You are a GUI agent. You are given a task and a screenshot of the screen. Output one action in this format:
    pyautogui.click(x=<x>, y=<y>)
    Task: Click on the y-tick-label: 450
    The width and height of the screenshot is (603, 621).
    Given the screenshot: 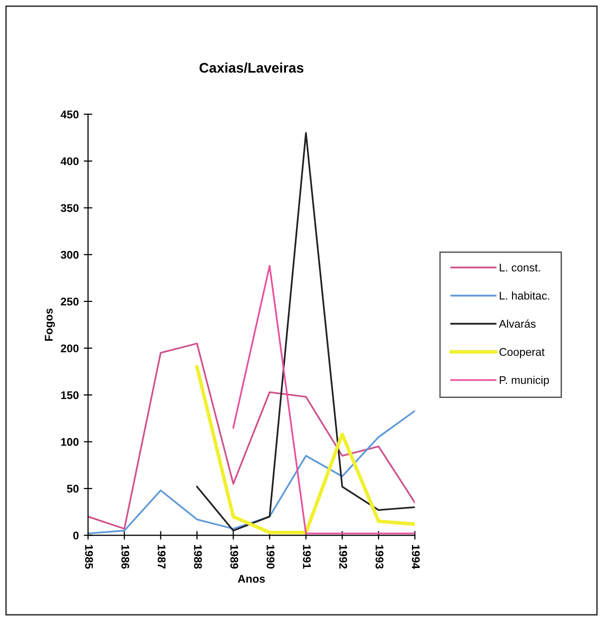 What is the action you would take?
    pyautogui.click(x=69, y=114)
    